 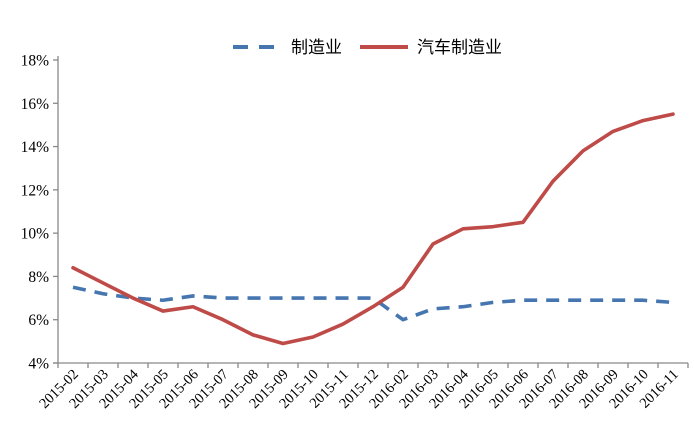 What do you see at coordinates (373, 303) in the screenshot?
I see `series-line-manufacturing` at bounding box center [373, 303].